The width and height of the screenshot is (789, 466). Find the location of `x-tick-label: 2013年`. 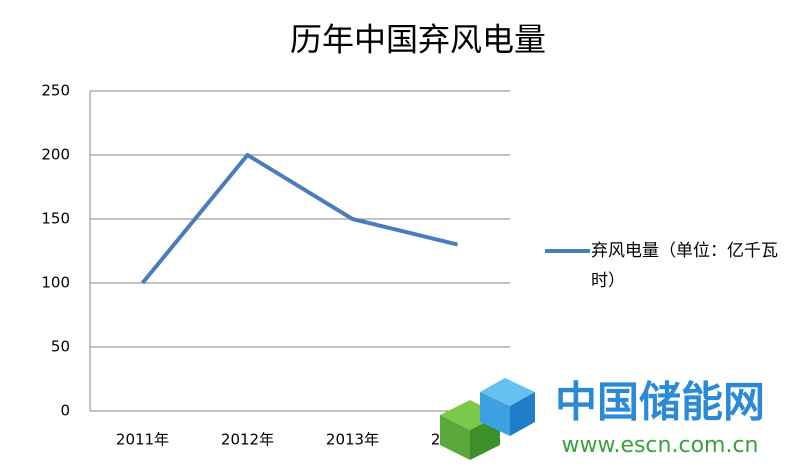

x-tick-label: 2013年 is located at coordinates (352, 440).